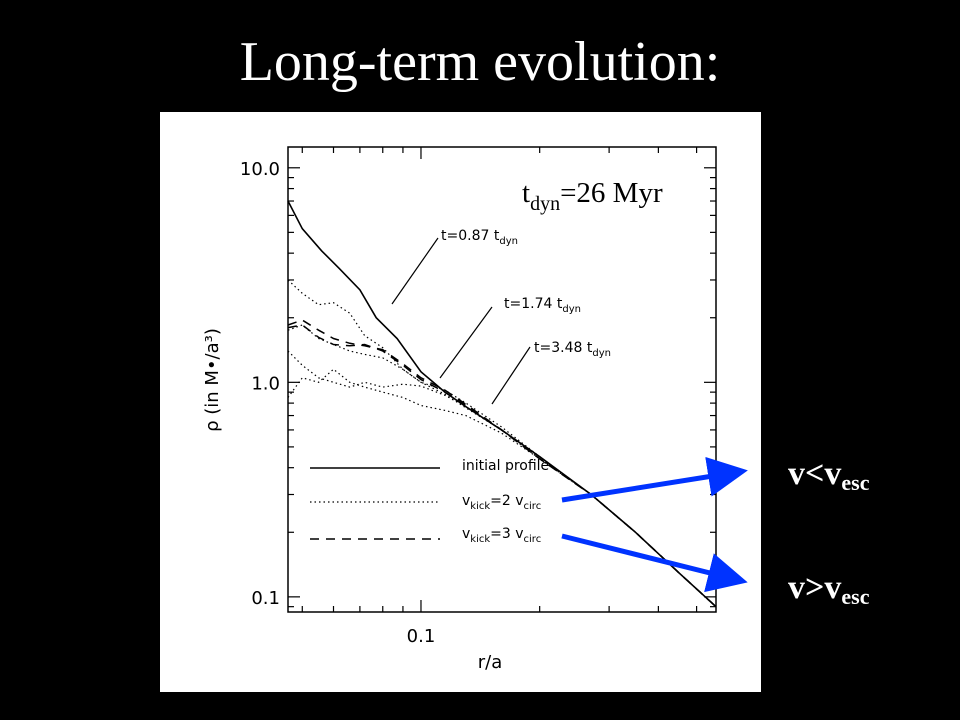 The width and height of the screenshot is (960, 720). Describe the element at coordinates (505, 466) in the screenshot. I see `legend-label-initial: initial profile` at that location.